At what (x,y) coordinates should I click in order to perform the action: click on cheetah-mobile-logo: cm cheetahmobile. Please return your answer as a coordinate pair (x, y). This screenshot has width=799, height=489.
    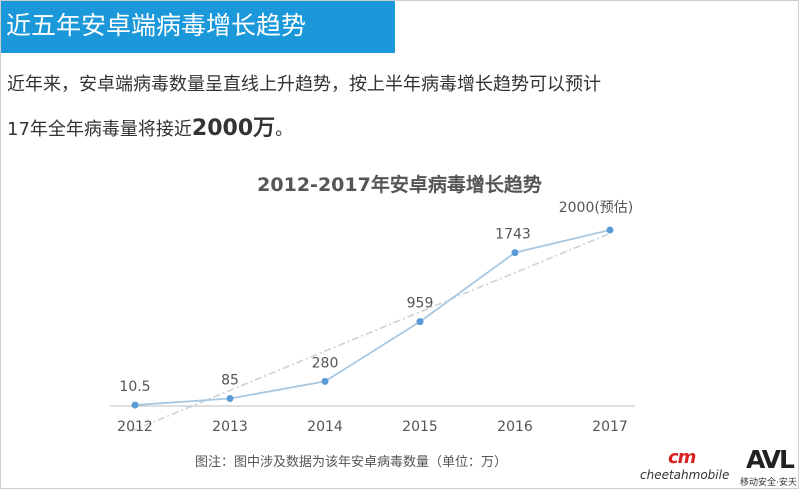
    Looking at the image, I should click on (690, 466).